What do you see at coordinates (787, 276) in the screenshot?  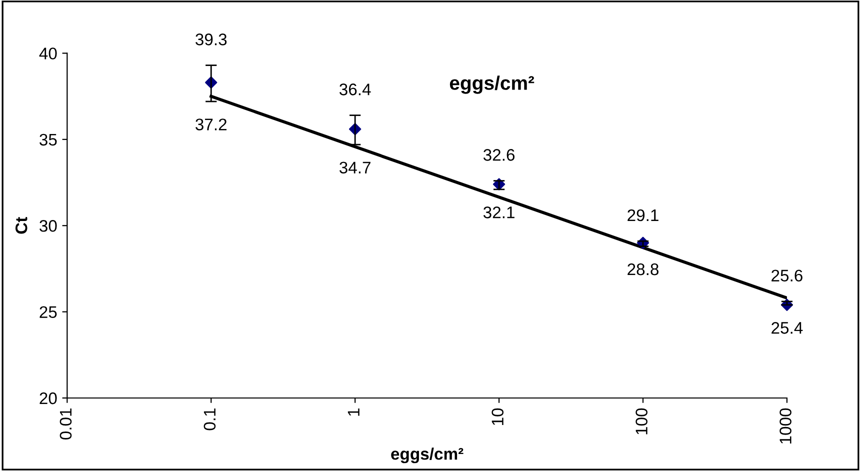 I see `annotation: 25.6` at bounding box center [787, 276].